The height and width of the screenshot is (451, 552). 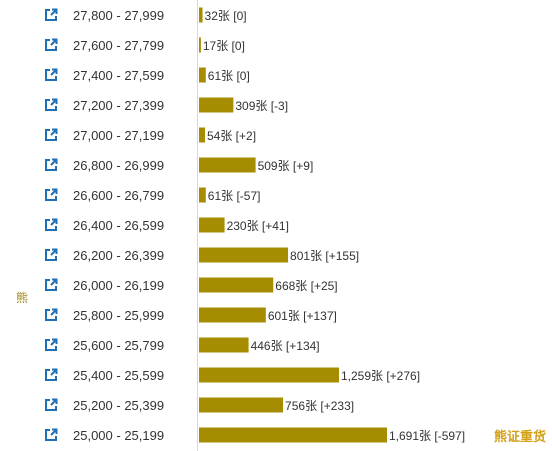 What do you see at coordinates (319, 406) in the screenshot?
I see `value-label: 756张 [+233]` at bounding box center [319, 406].